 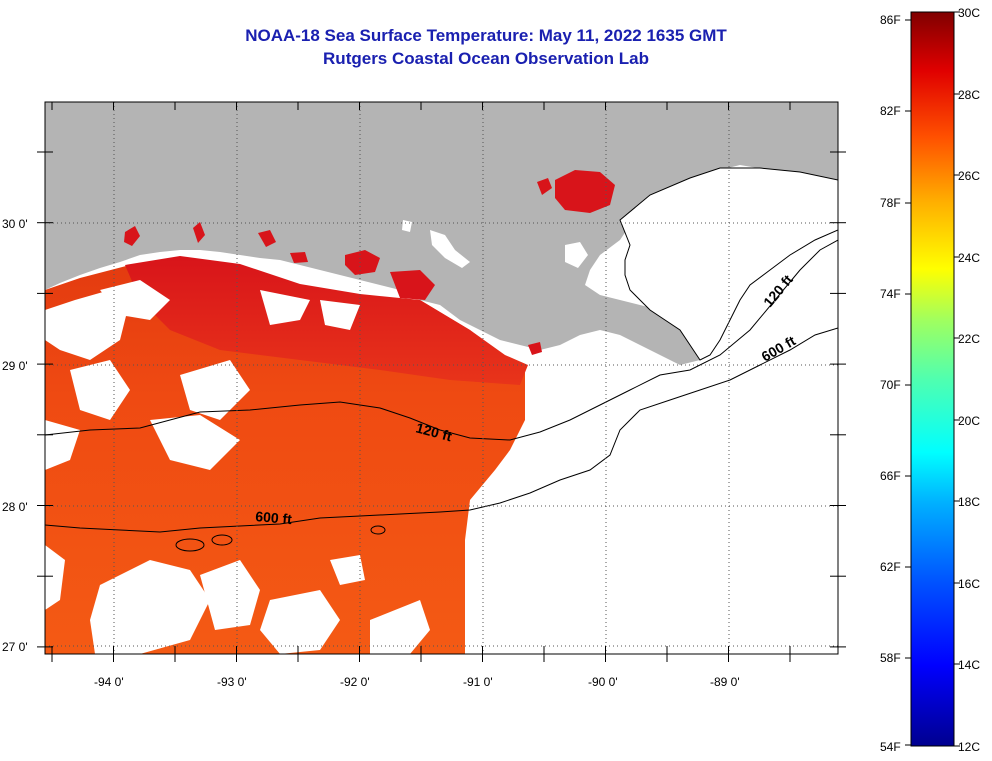 I want to click on lon-label: -91 0', so click(x=478, y=682).